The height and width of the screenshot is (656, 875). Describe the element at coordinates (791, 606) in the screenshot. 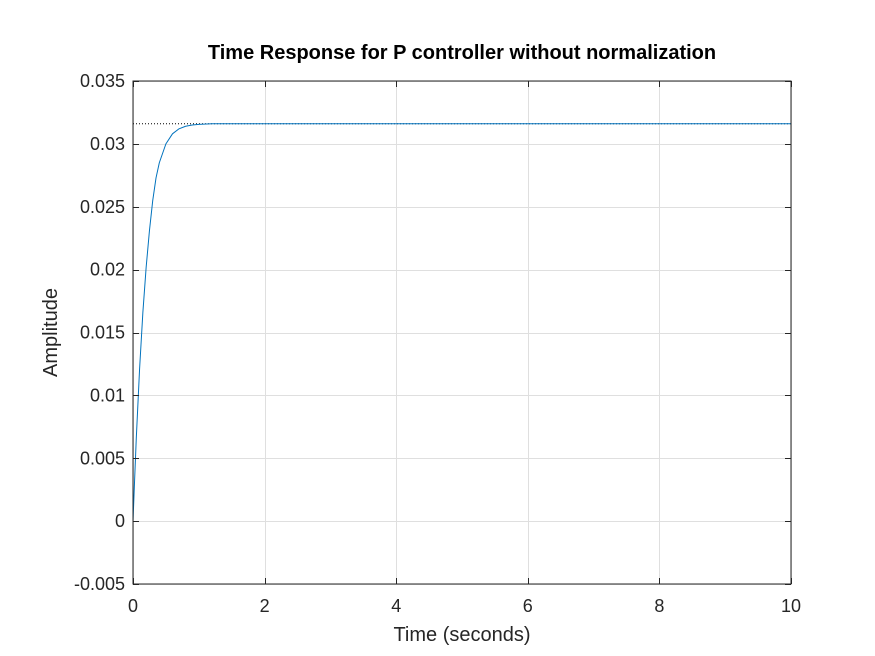

I see `x-tick-label: 10` at that location.